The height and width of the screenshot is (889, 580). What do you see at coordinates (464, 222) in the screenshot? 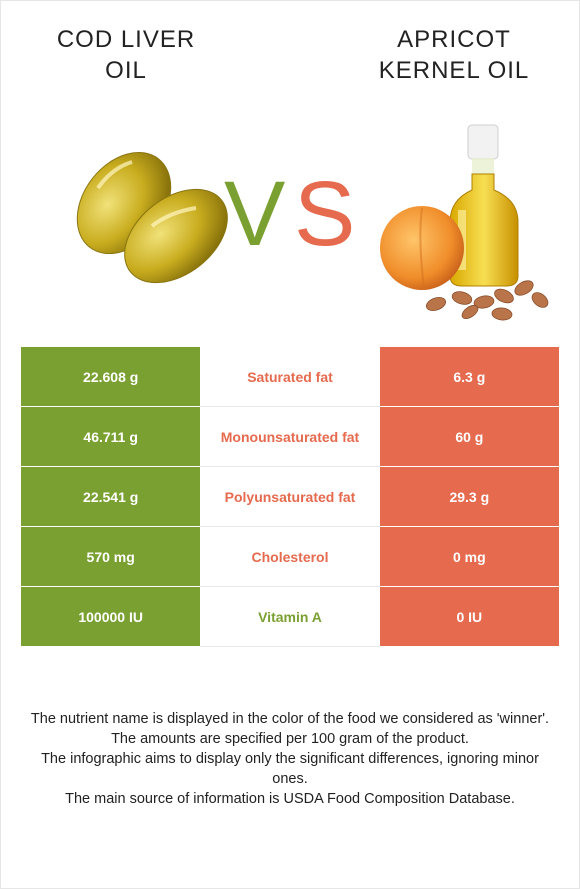
I see `oil-bottle-apricot-icon` at bounding box center [464, 222].